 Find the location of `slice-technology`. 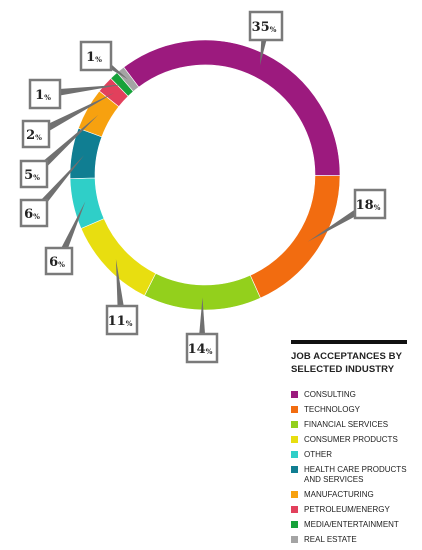

slice-technology is located at coordinates (295, 237).